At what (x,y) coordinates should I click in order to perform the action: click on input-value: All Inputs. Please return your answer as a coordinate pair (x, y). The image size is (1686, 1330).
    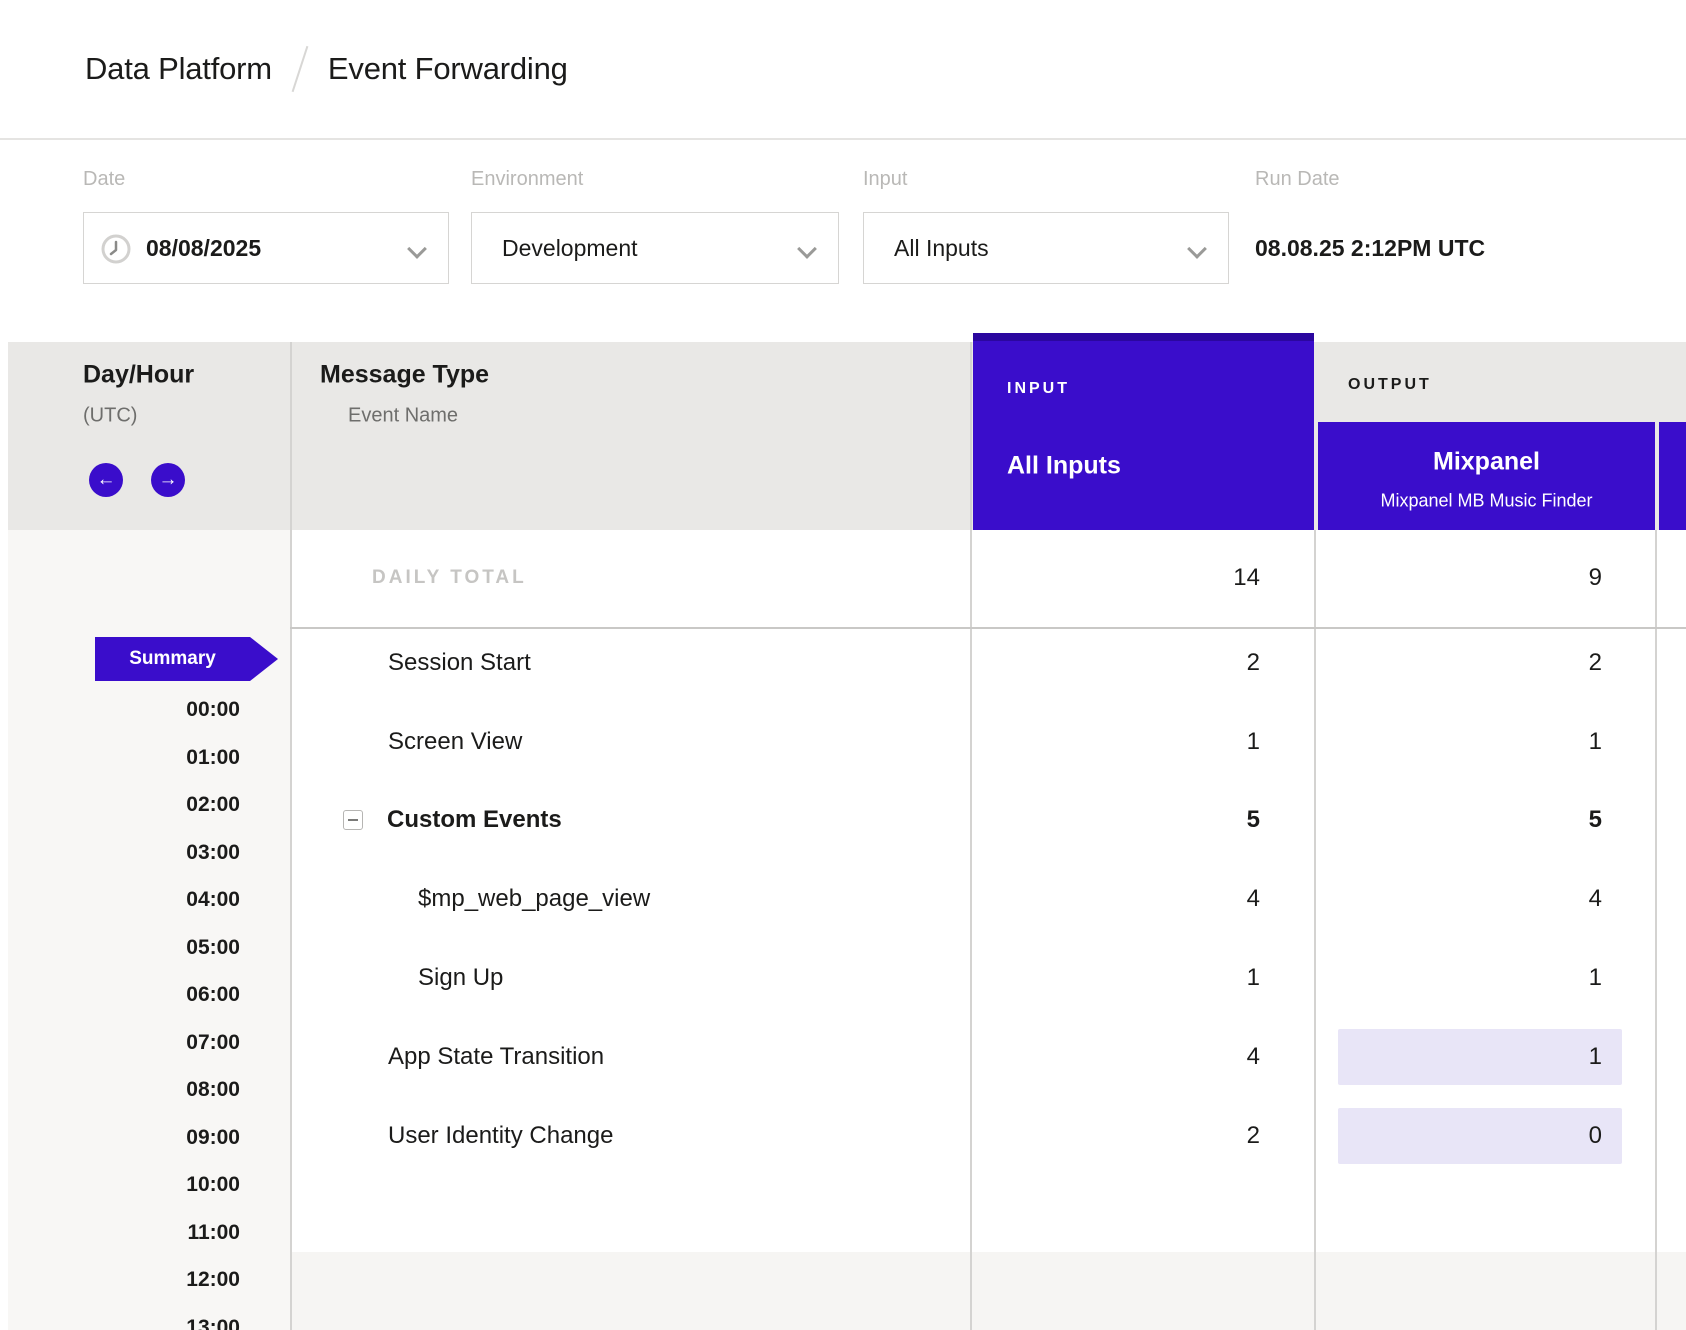
    Looking at the image, I should click on (941, 247).